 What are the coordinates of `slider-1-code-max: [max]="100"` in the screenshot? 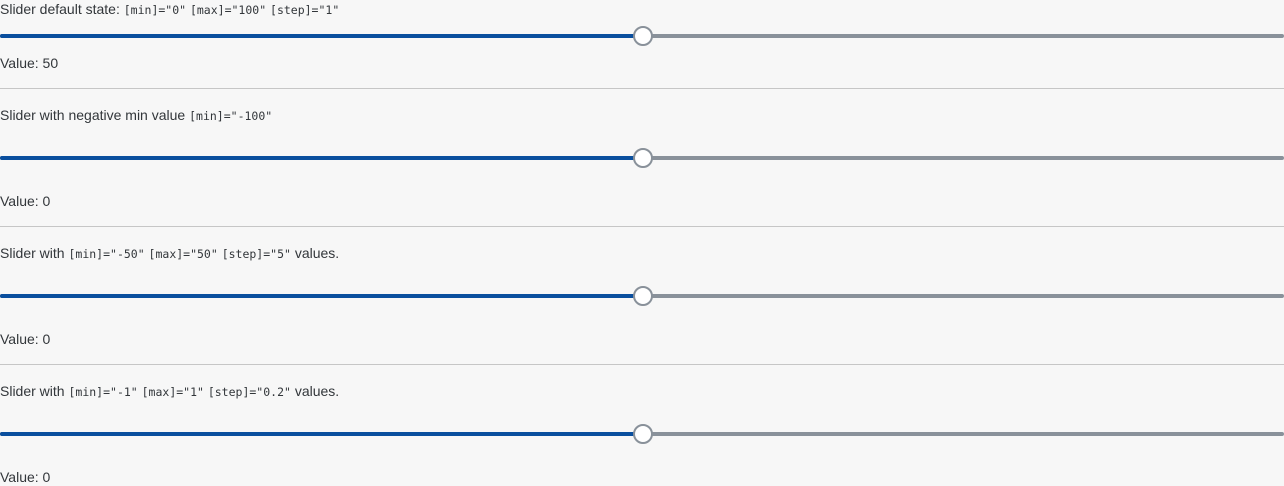 It's located at (228, 10).